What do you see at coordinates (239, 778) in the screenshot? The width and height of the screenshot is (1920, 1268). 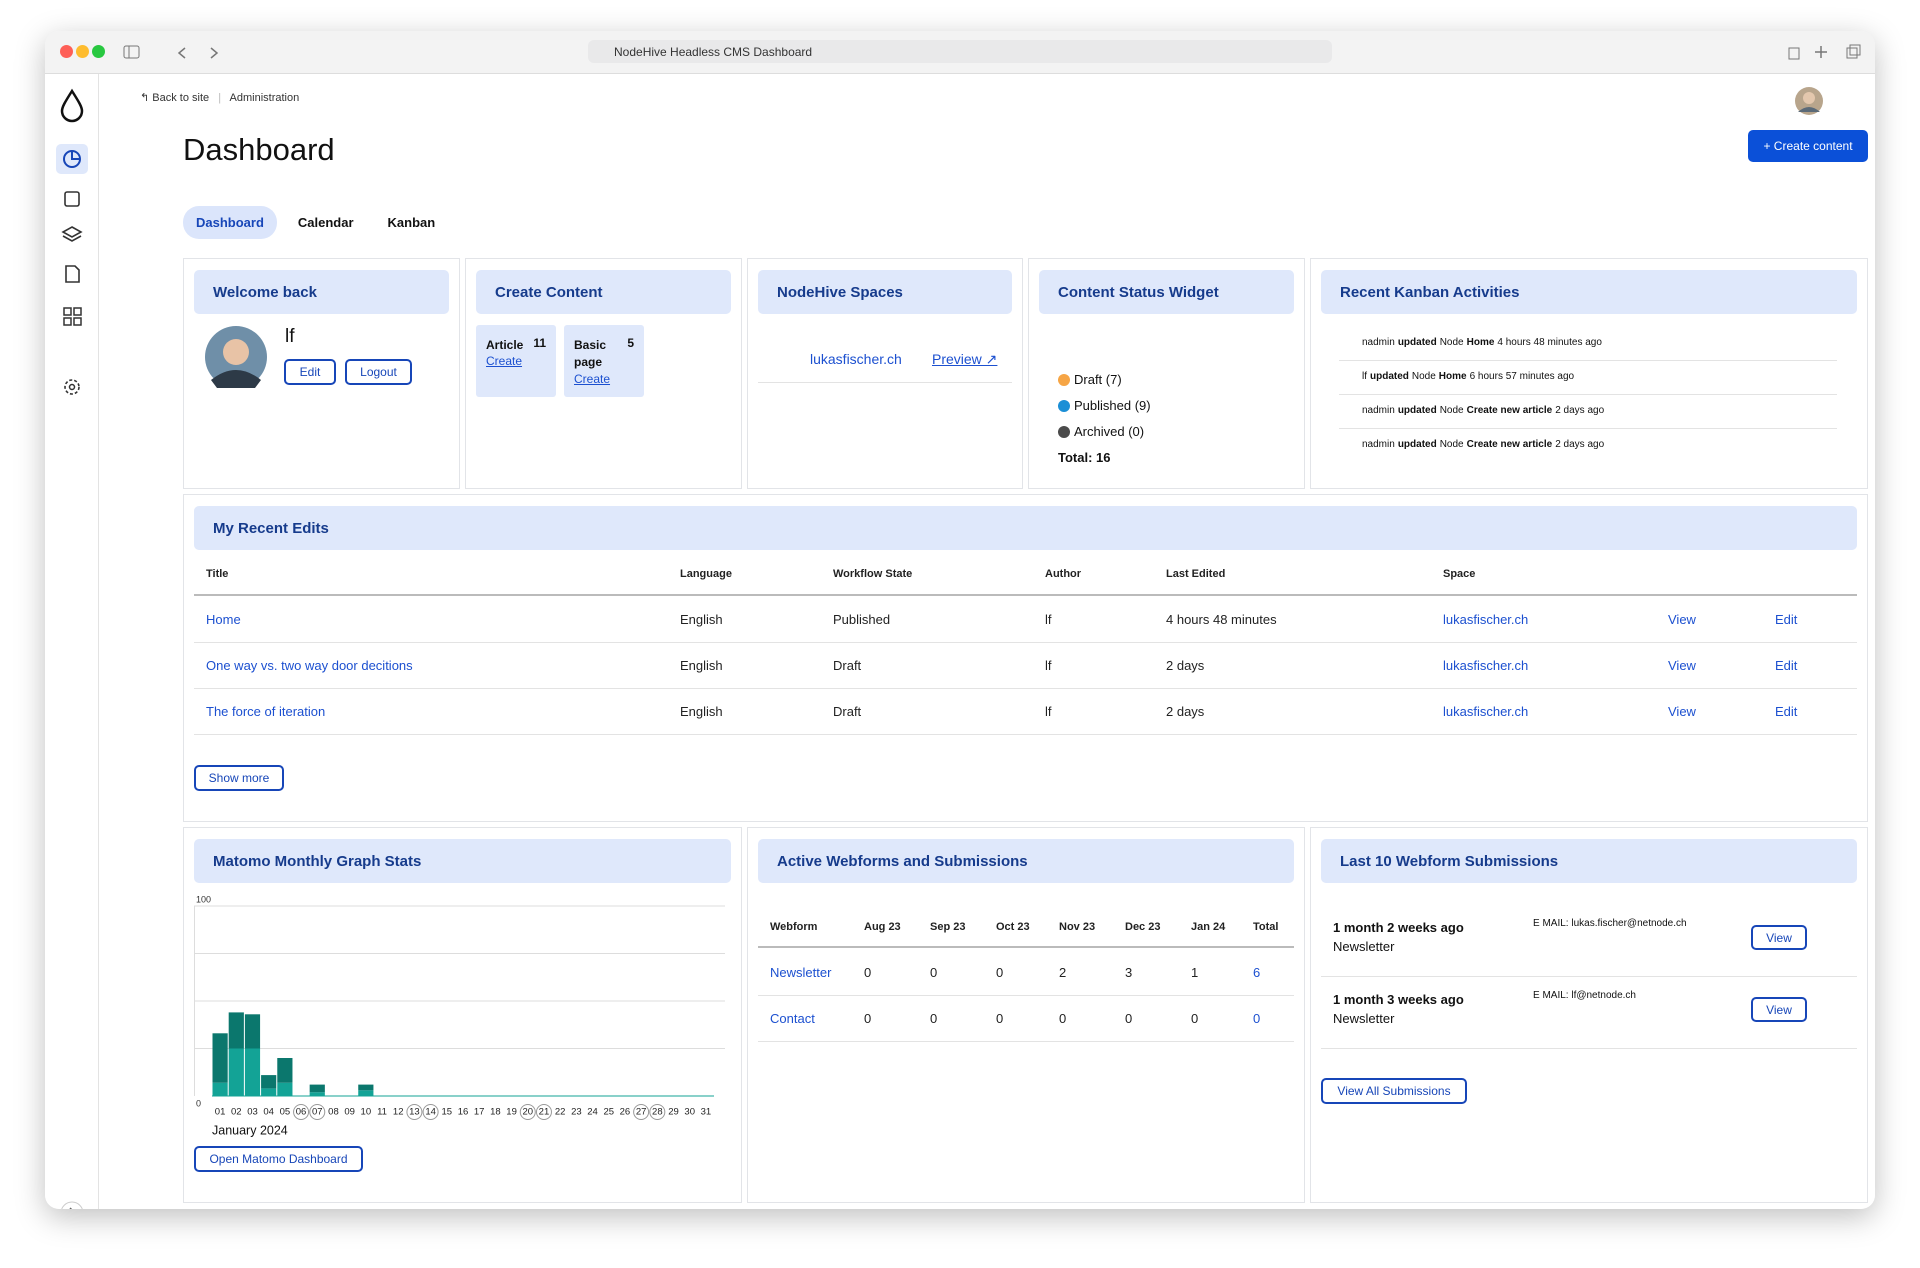 I see `show-more-button: Show more` at bounding box center [239, 778].